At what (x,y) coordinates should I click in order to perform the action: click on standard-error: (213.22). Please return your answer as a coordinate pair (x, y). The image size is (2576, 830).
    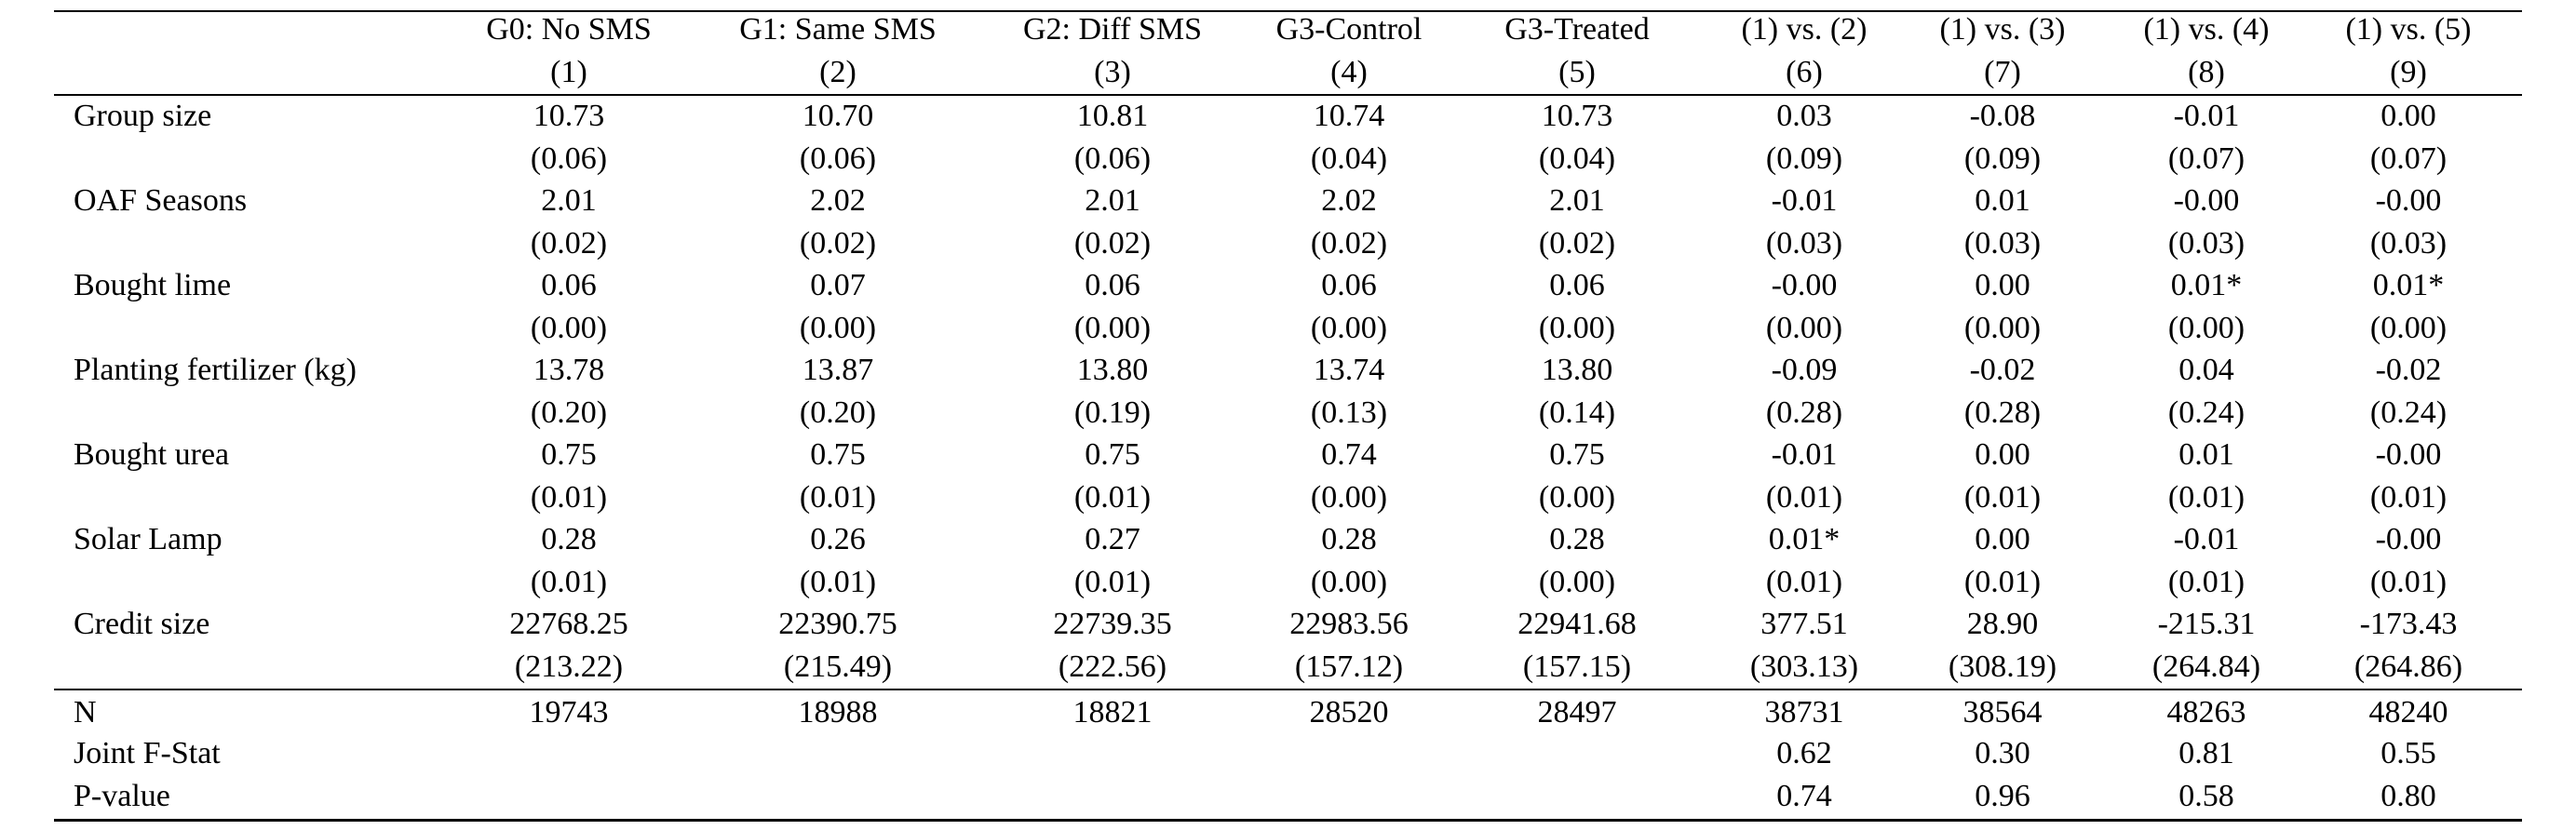
    Looking at the image, I should click on (569, 667).